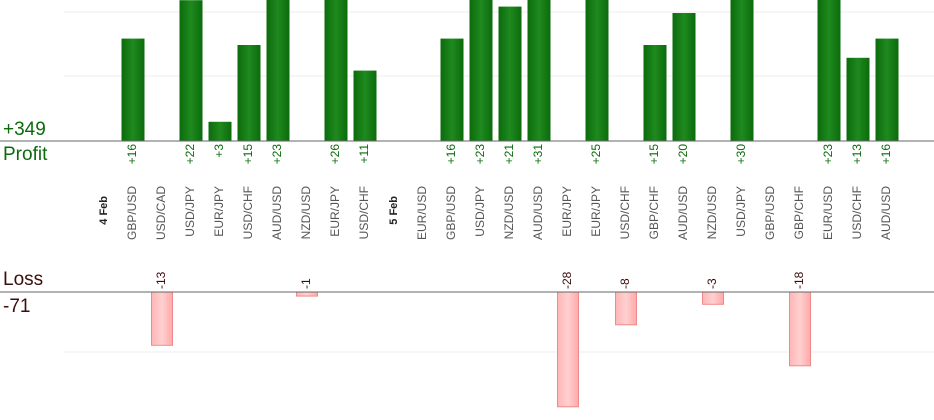 This screenshot has height=420, width=934. What do you see at coordinates (799, 280) in the screenshot?
I see `loss-value-label: -18` at bounding box center [799, 280].